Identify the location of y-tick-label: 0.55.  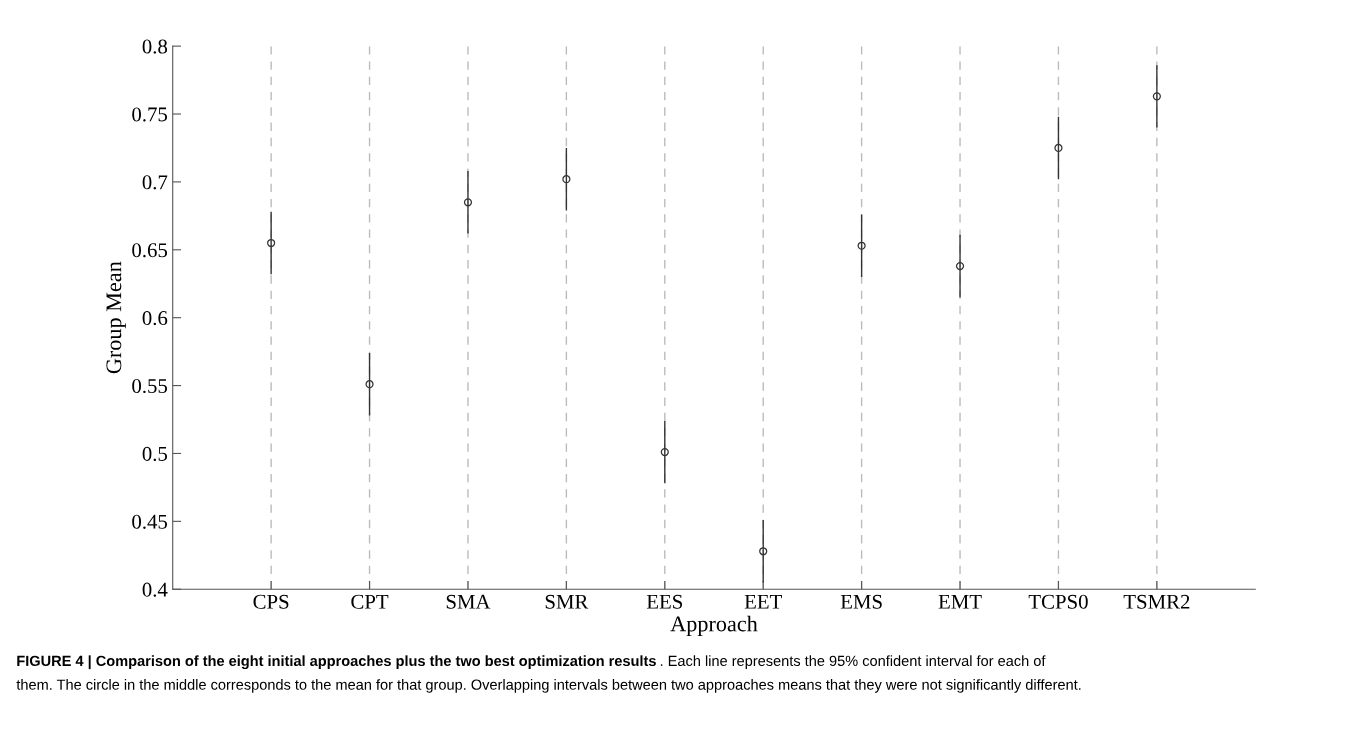
(150, 386).